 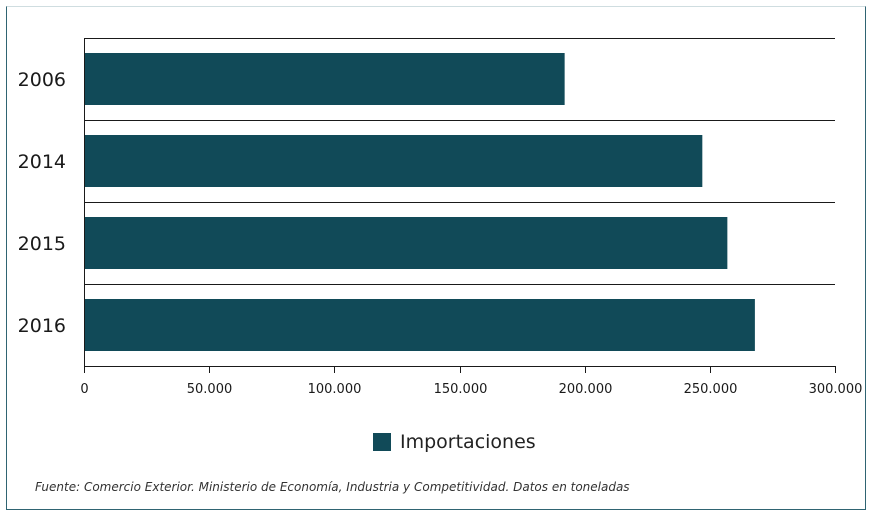 What do you see at coordinates (586, 389) in the screenshot?
I see `x-tick-label: 200.000` at bounding box center [586, 389].